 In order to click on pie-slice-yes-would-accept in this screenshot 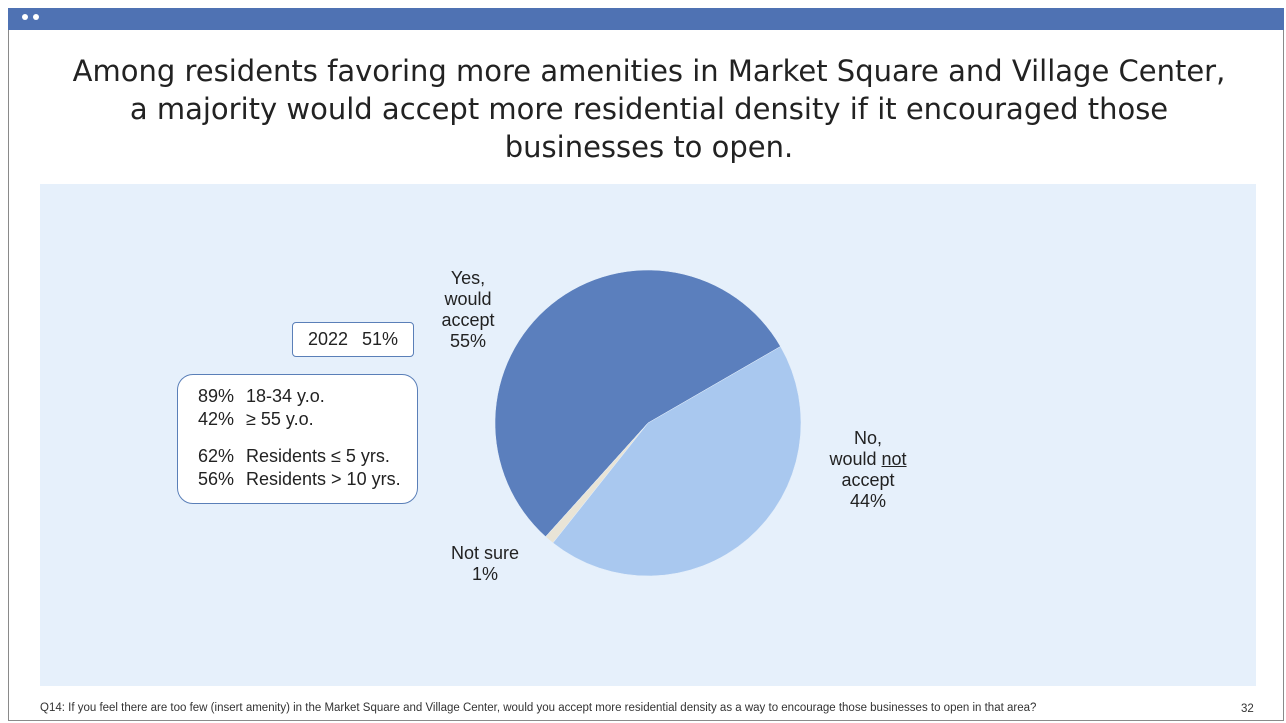, I will do `click(637, 403)`.